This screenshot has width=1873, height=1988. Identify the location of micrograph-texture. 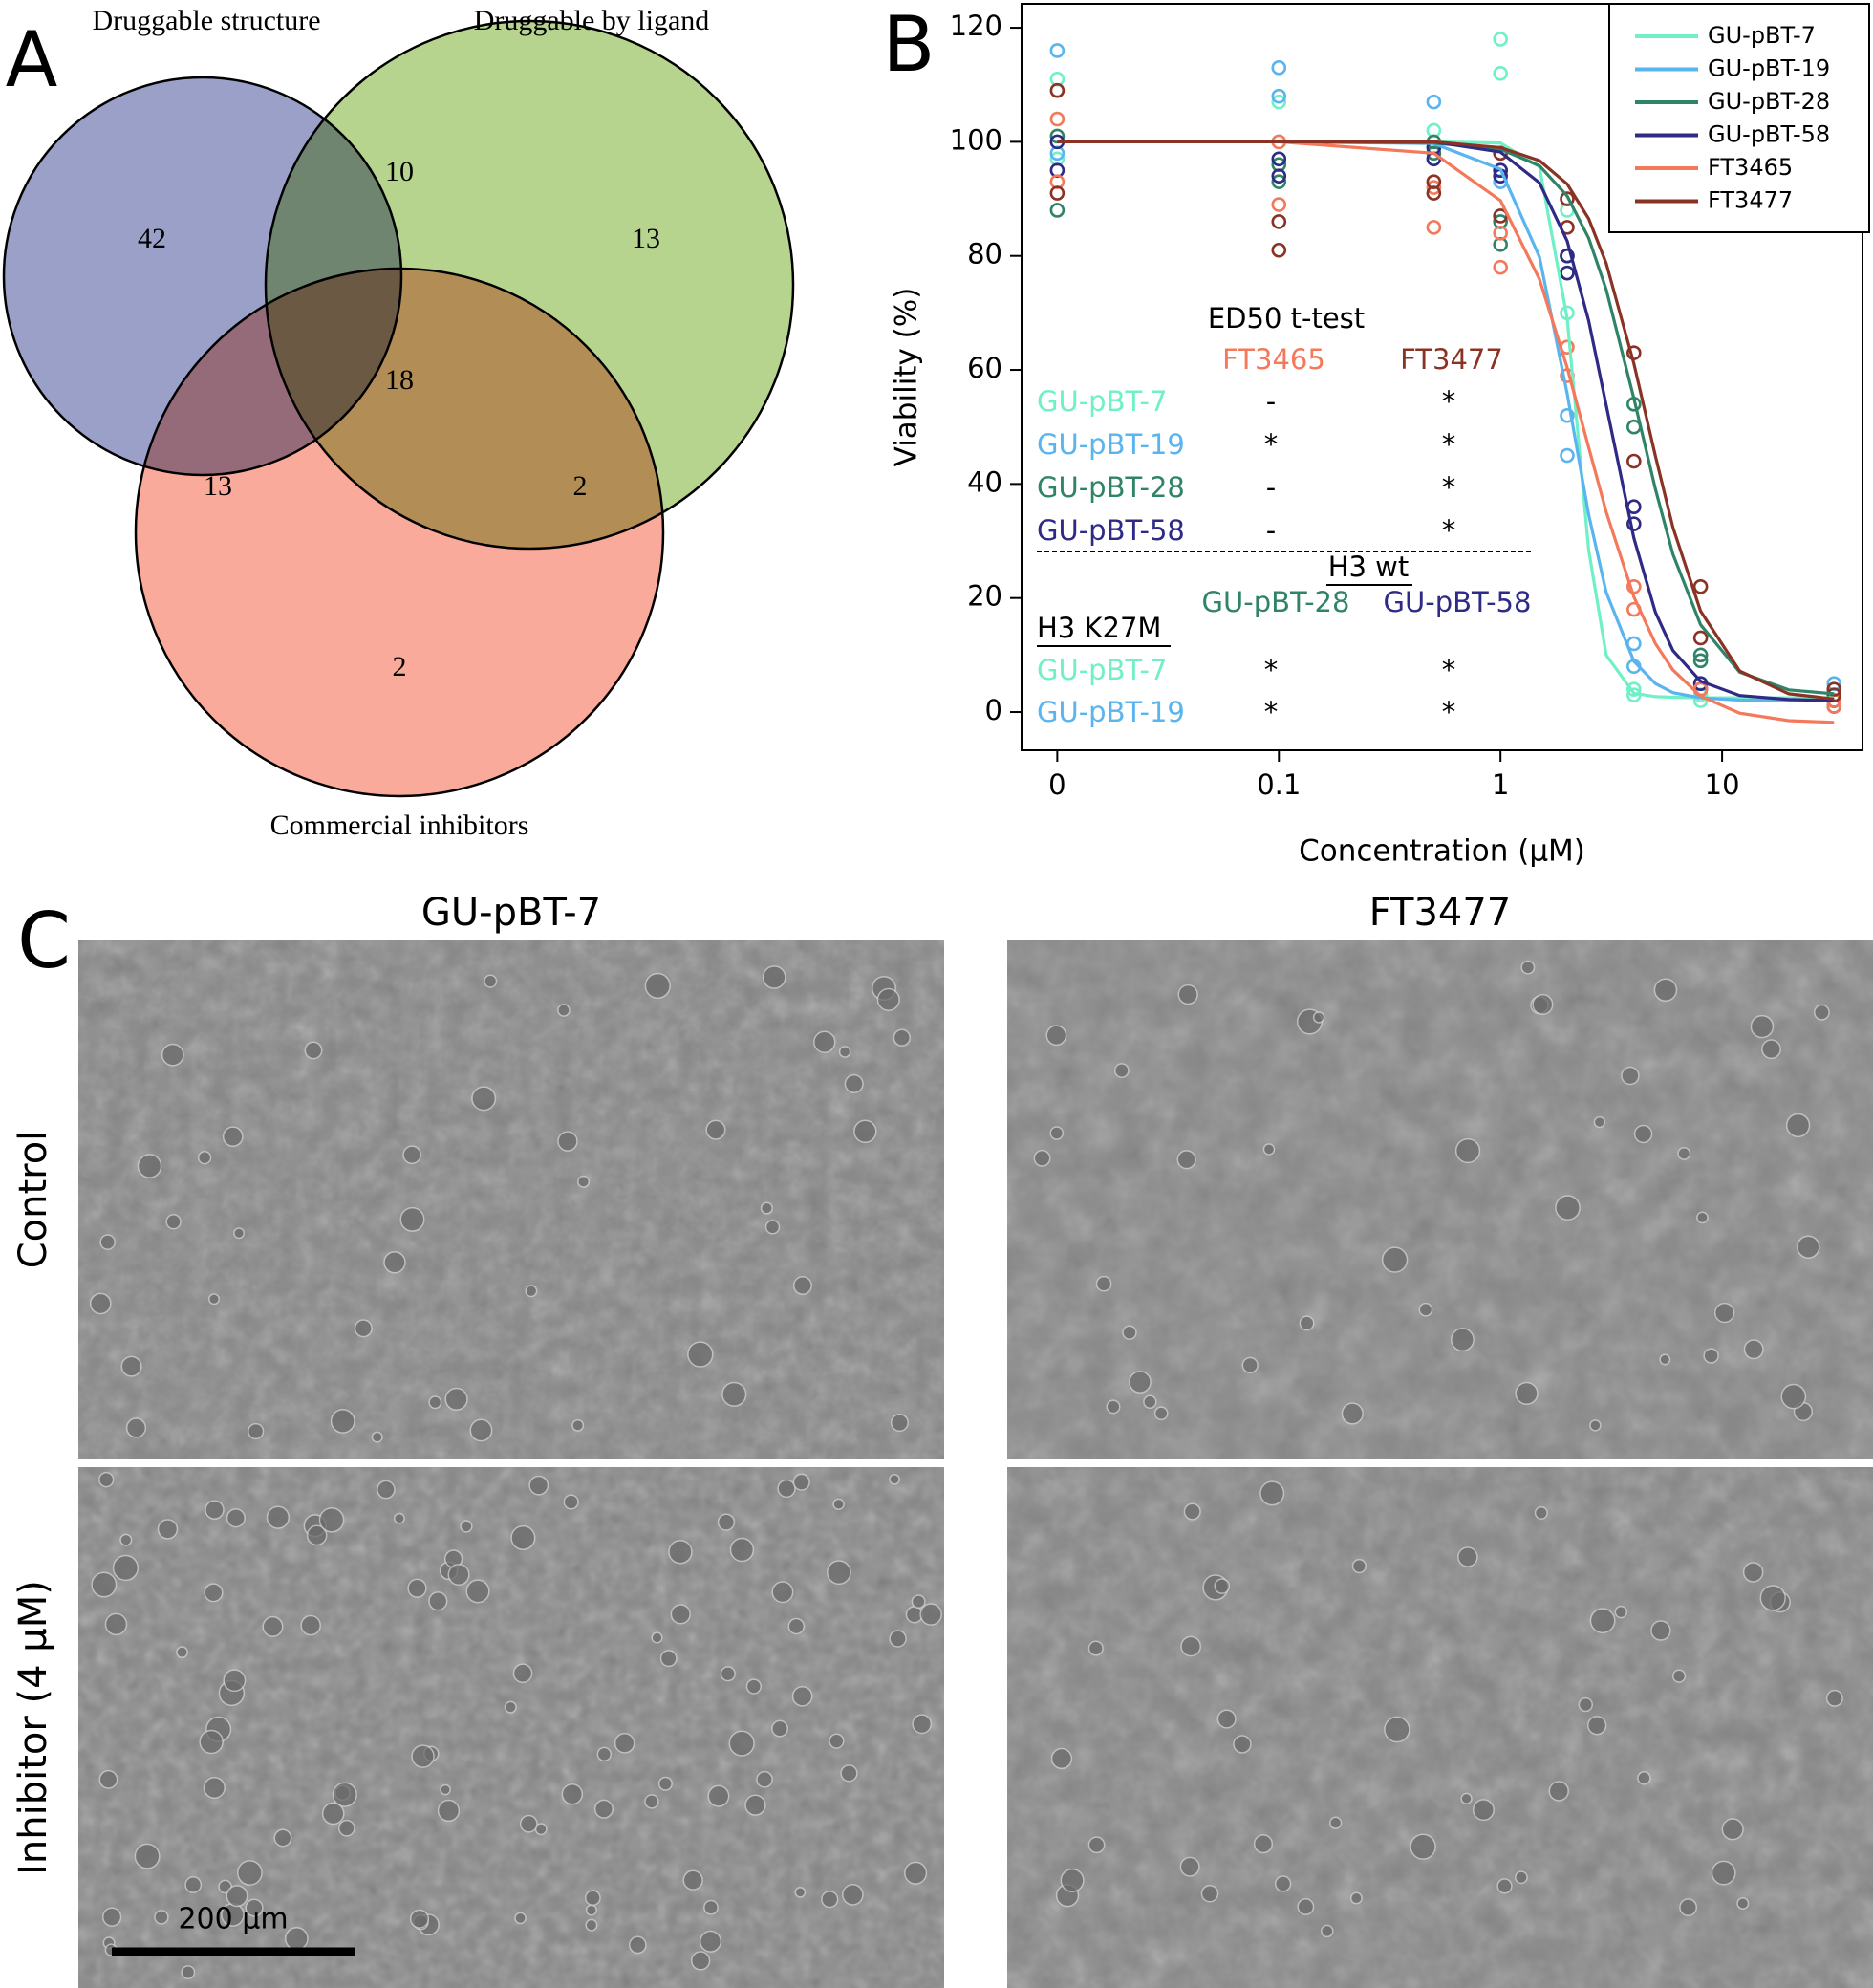
(1440, 1727).